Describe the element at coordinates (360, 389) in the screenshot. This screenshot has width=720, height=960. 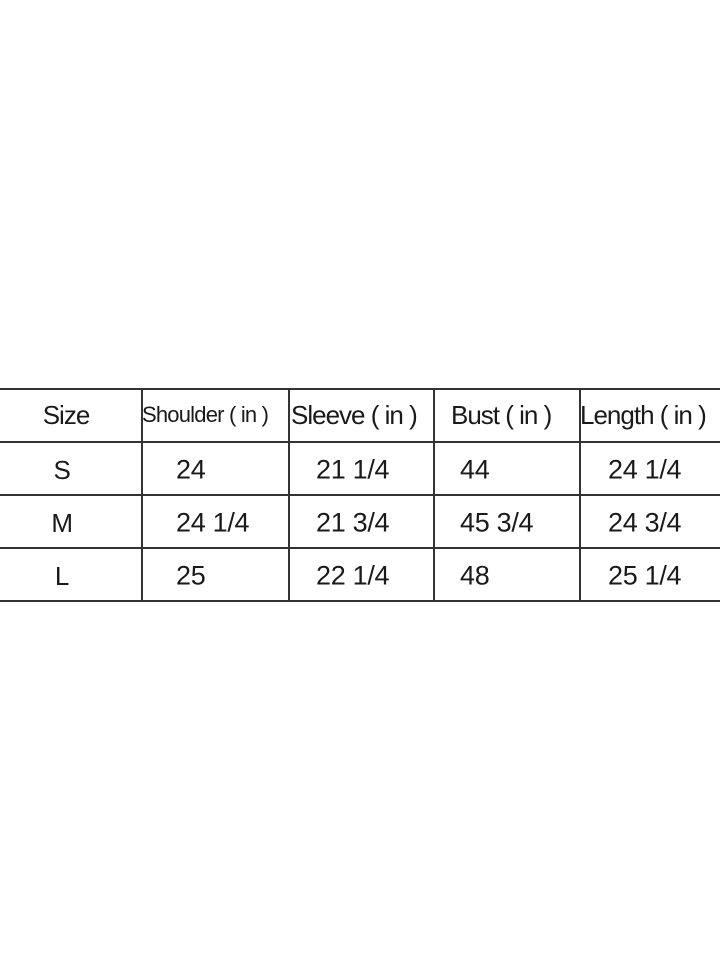
I see `table-border-top` at that location.